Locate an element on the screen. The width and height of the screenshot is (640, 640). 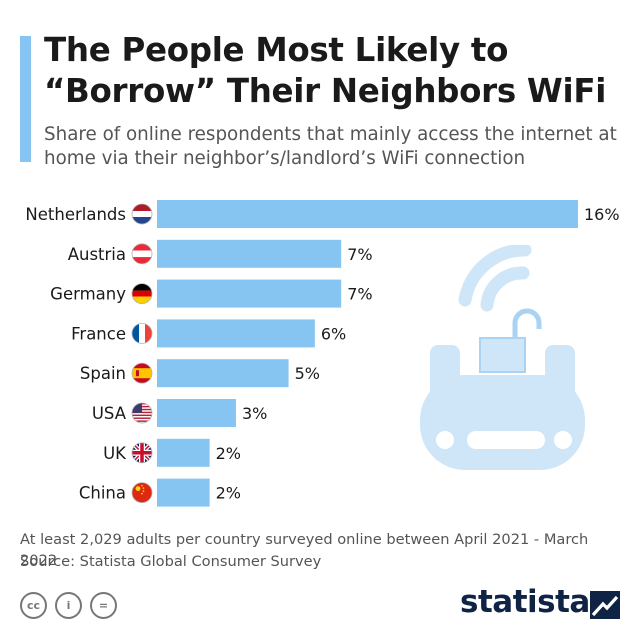
value-label: 6% is located at coordinates (333, 333).